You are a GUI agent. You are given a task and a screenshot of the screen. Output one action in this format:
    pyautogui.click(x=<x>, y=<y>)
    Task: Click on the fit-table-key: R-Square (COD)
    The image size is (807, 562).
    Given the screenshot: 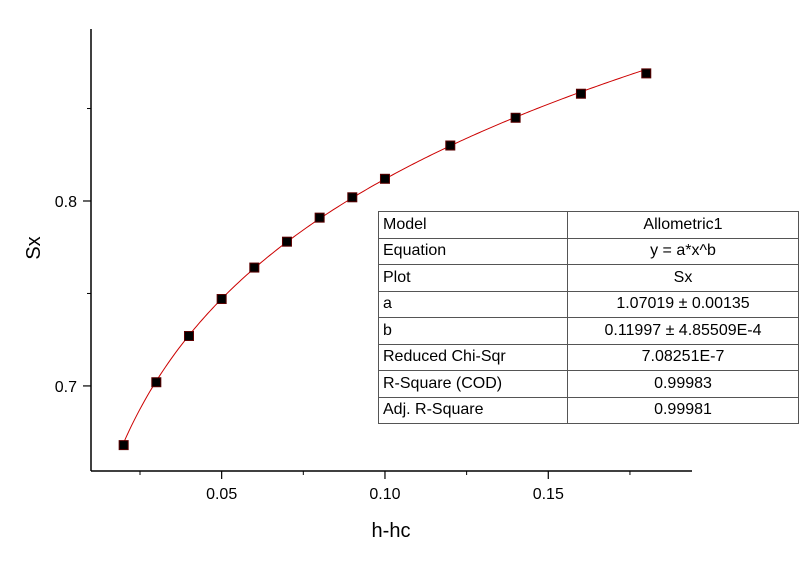 What is the action you would take?
    pyautogui.click(x=473, y=384)
    